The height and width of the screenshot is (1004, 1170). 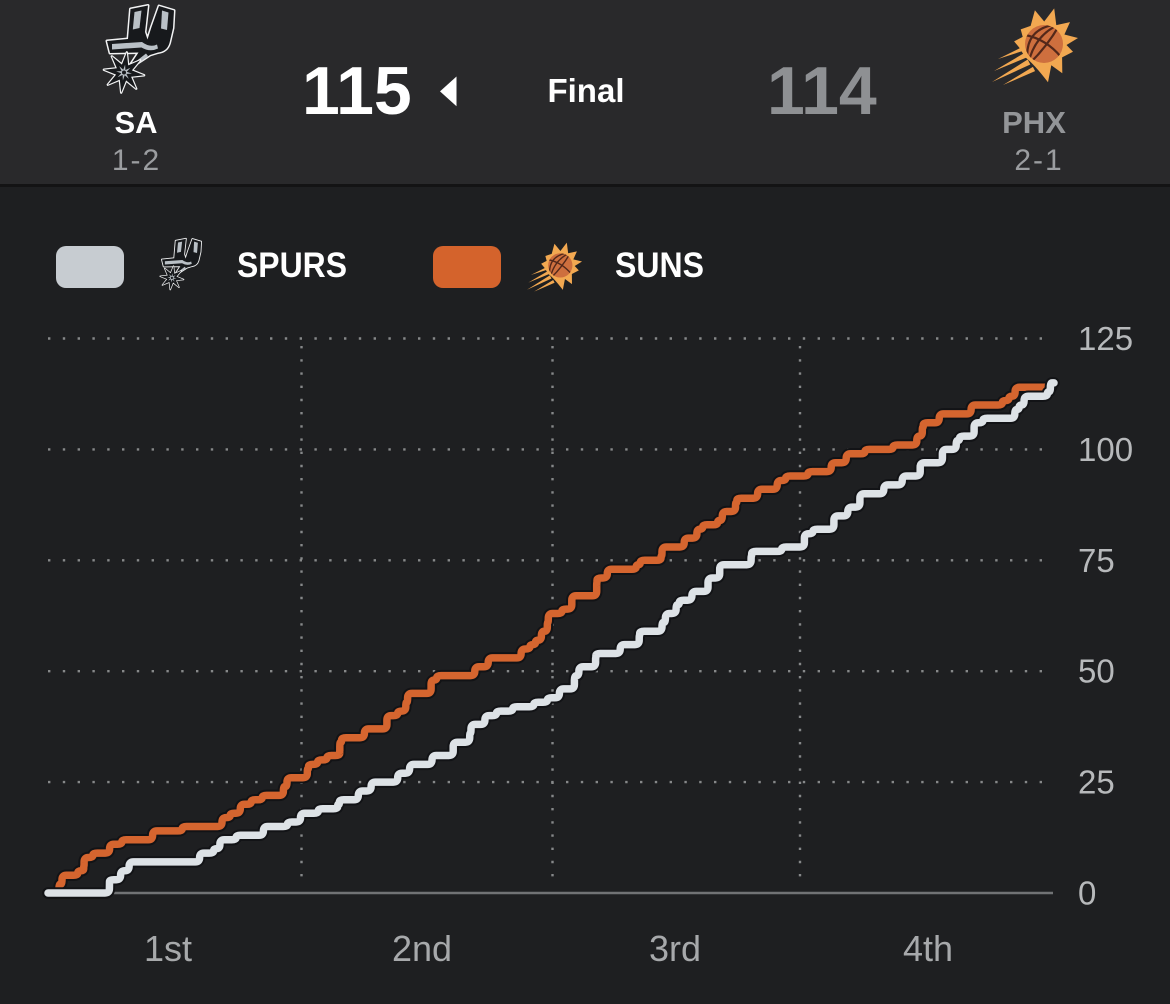 What do you see at coordinates (1038, 160) in the screenshot?
I see `svg-text: 2-1` at bounding box center [1038, 160].